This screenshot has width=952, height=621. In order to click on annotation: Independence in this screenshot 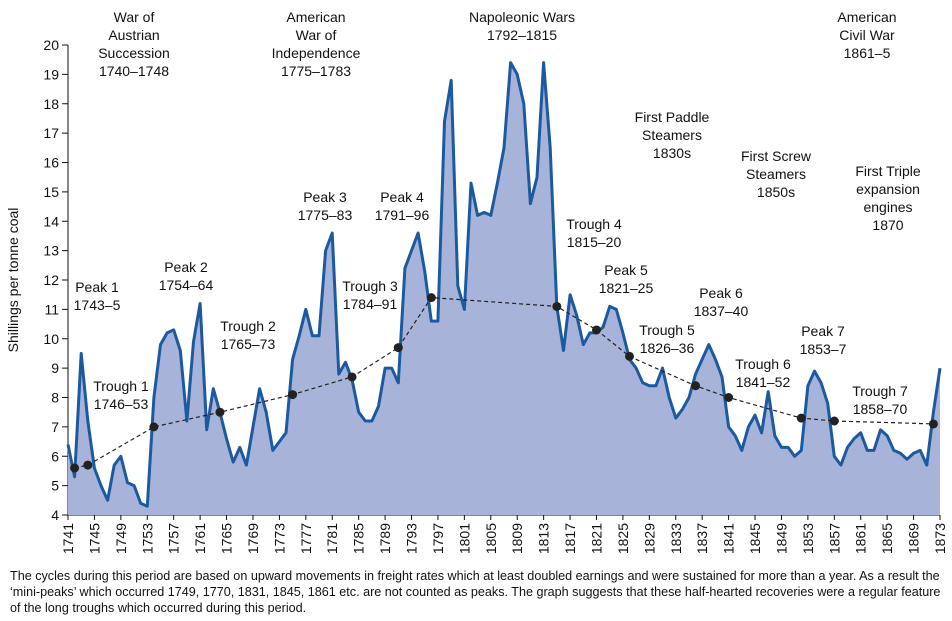, I will do `click(316, 53)`.